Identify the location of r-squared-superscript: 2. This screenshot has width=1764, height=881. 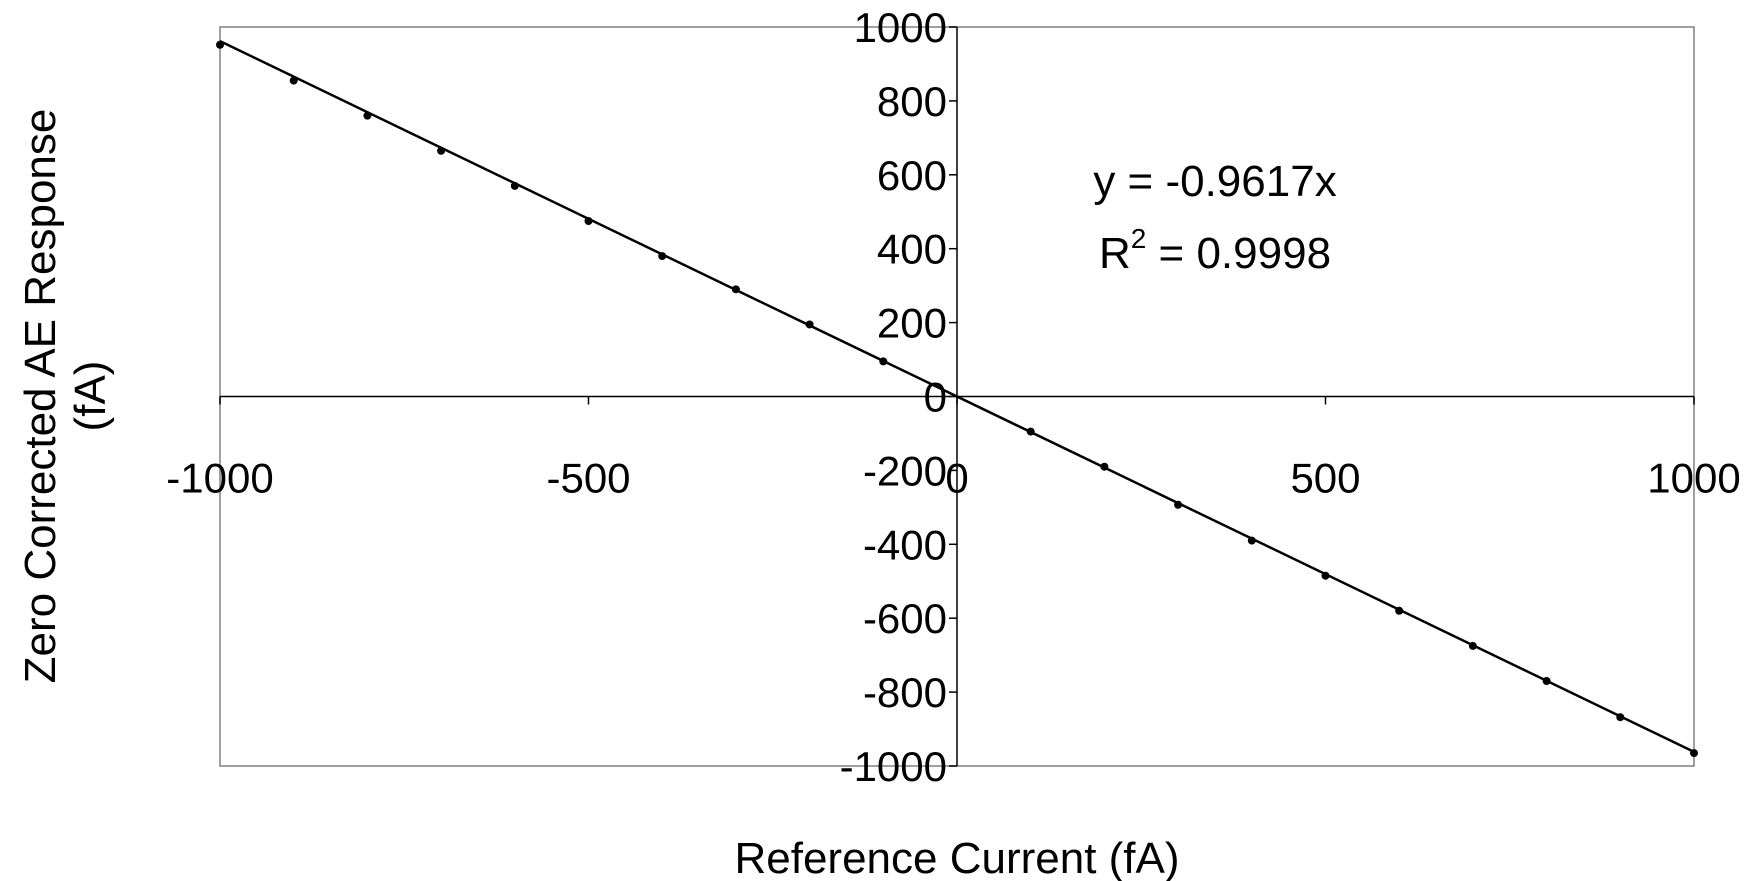
(1139, 238).